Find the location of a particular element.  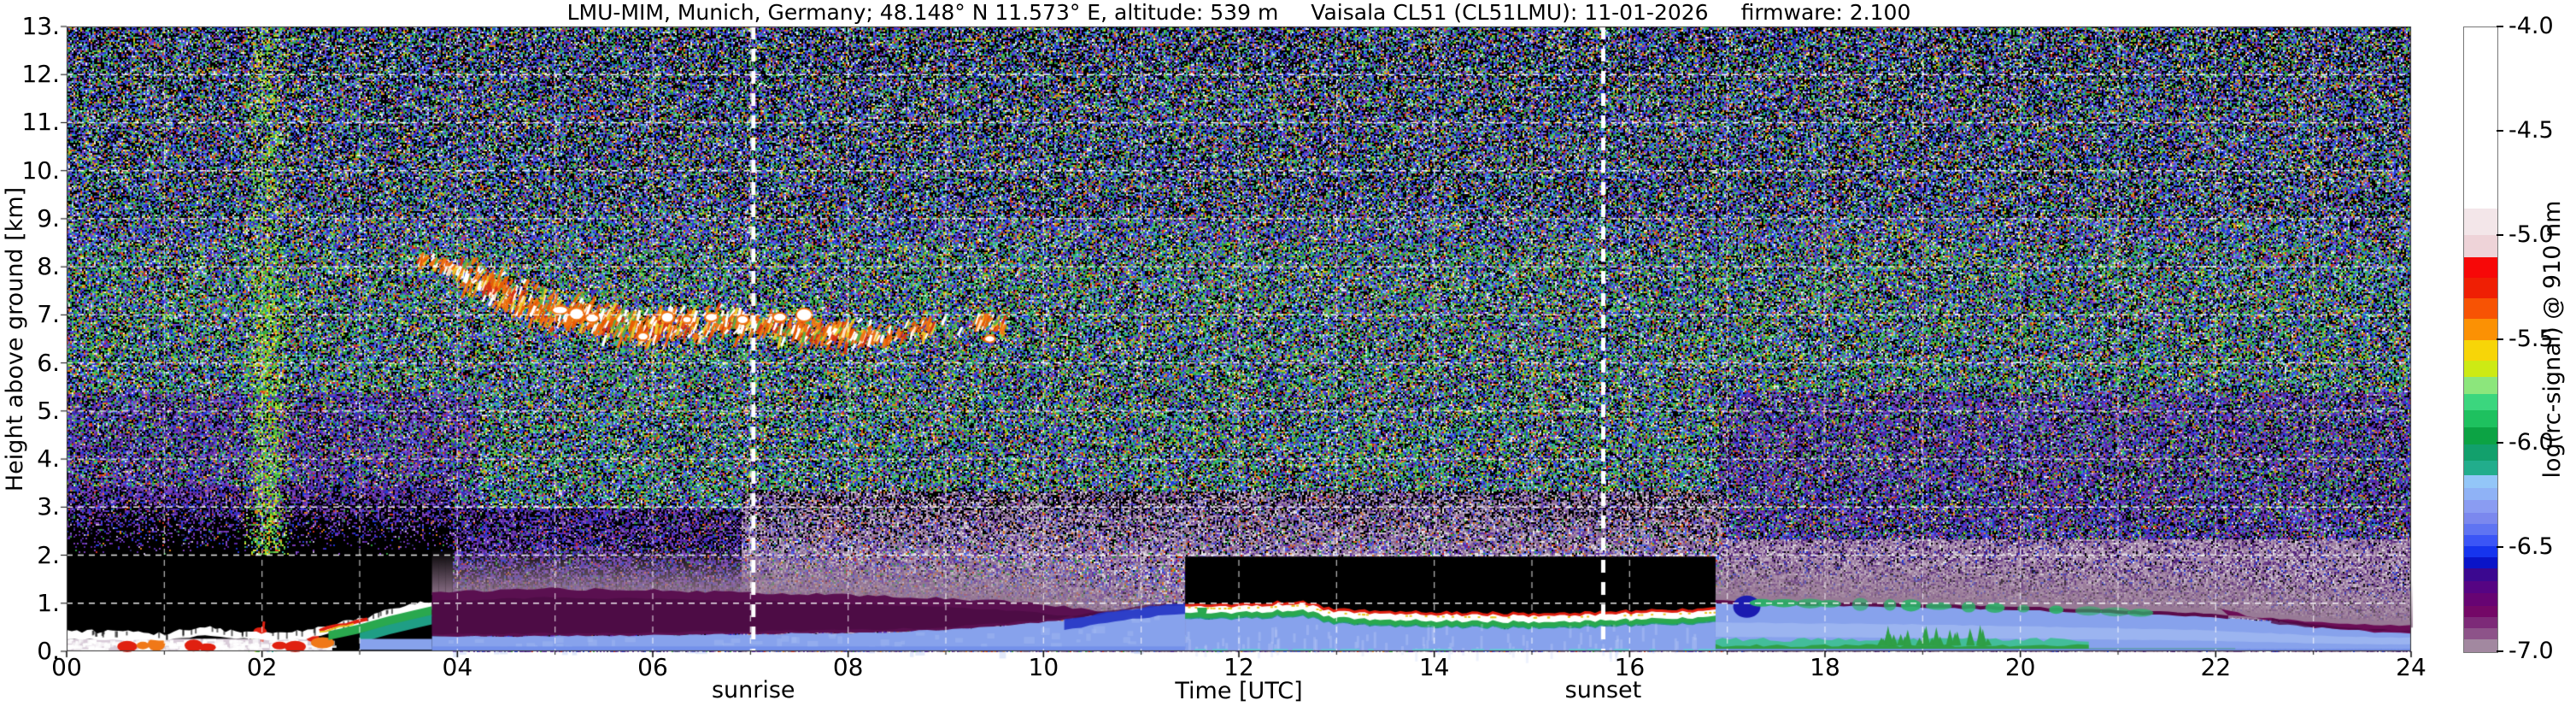

x-tick-label: 02 is located at coordinates (262, 667).